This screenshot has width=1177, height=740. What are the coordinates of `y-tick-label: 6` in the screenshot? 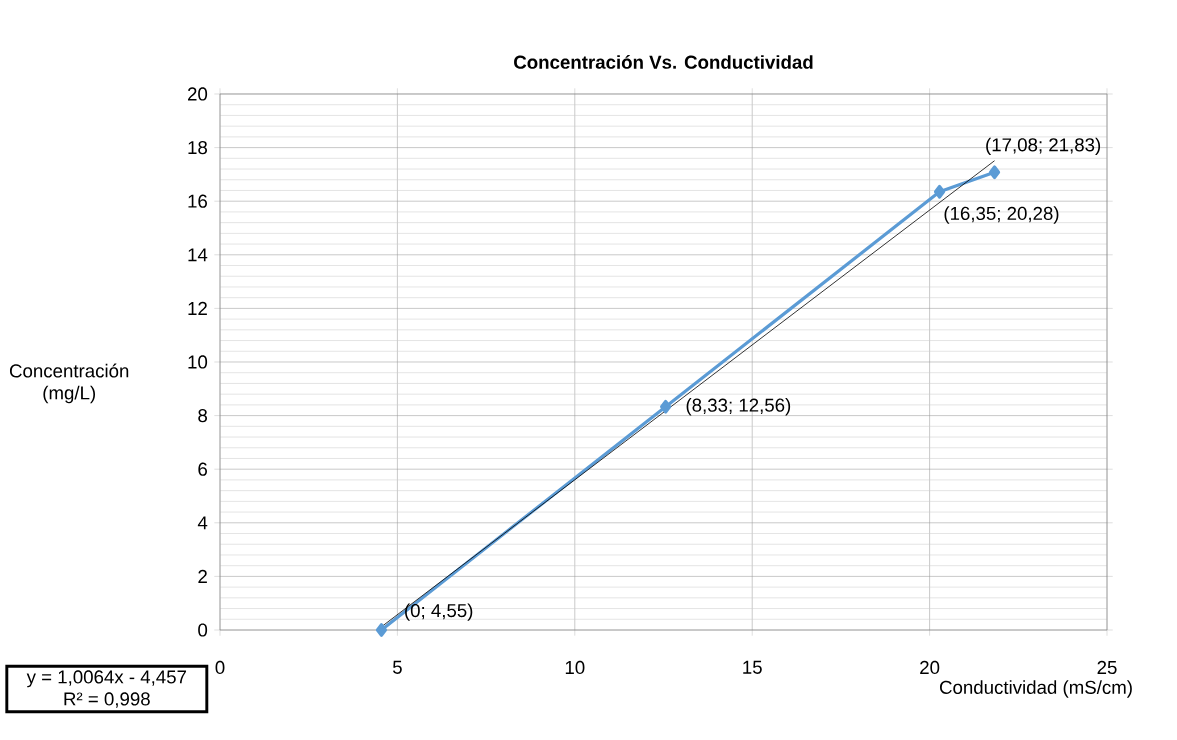 It's located at (202, 469).